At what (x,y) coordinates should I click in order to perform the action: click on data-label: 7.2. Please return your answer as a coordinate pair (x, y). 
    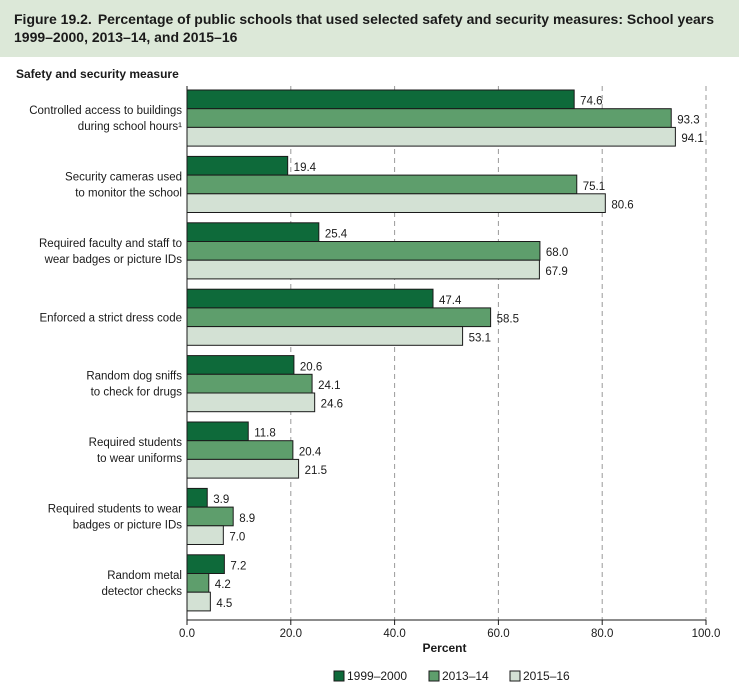
    Looking at the image, I should click on (238, 567).